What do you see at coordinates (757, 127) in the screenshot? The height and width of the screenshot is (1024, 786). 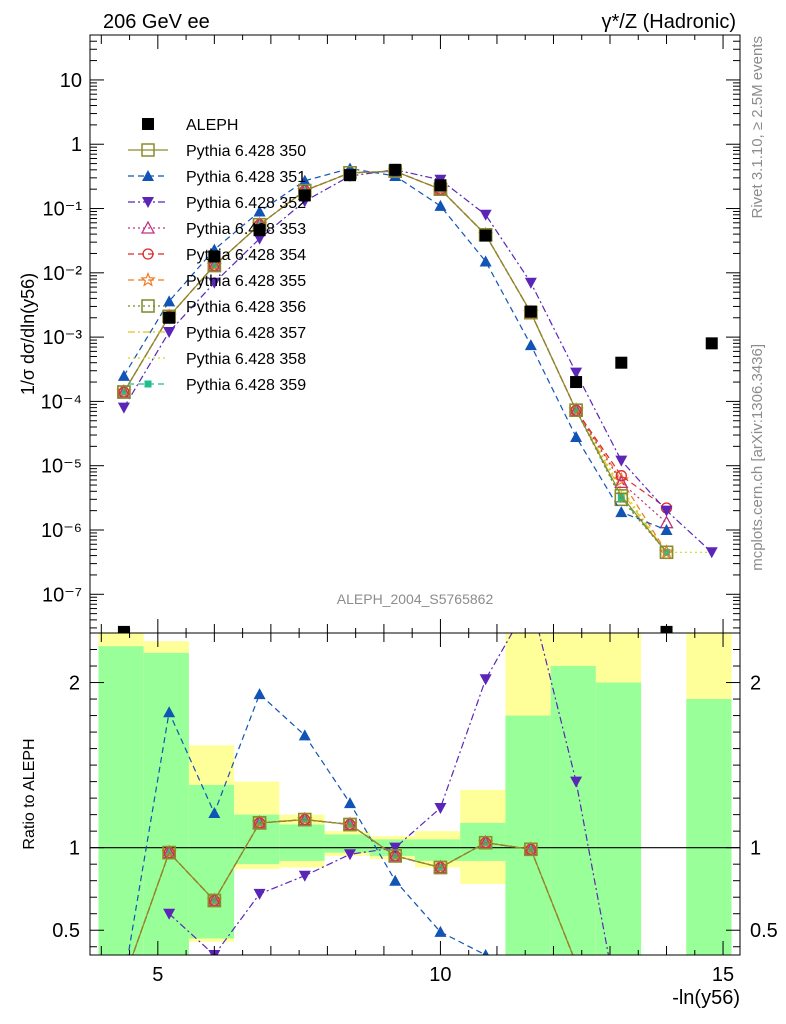 I see `rivet-side-label: Rivet 3.1.10, ≥ 2.5M events` at bounding box center [757, 127].